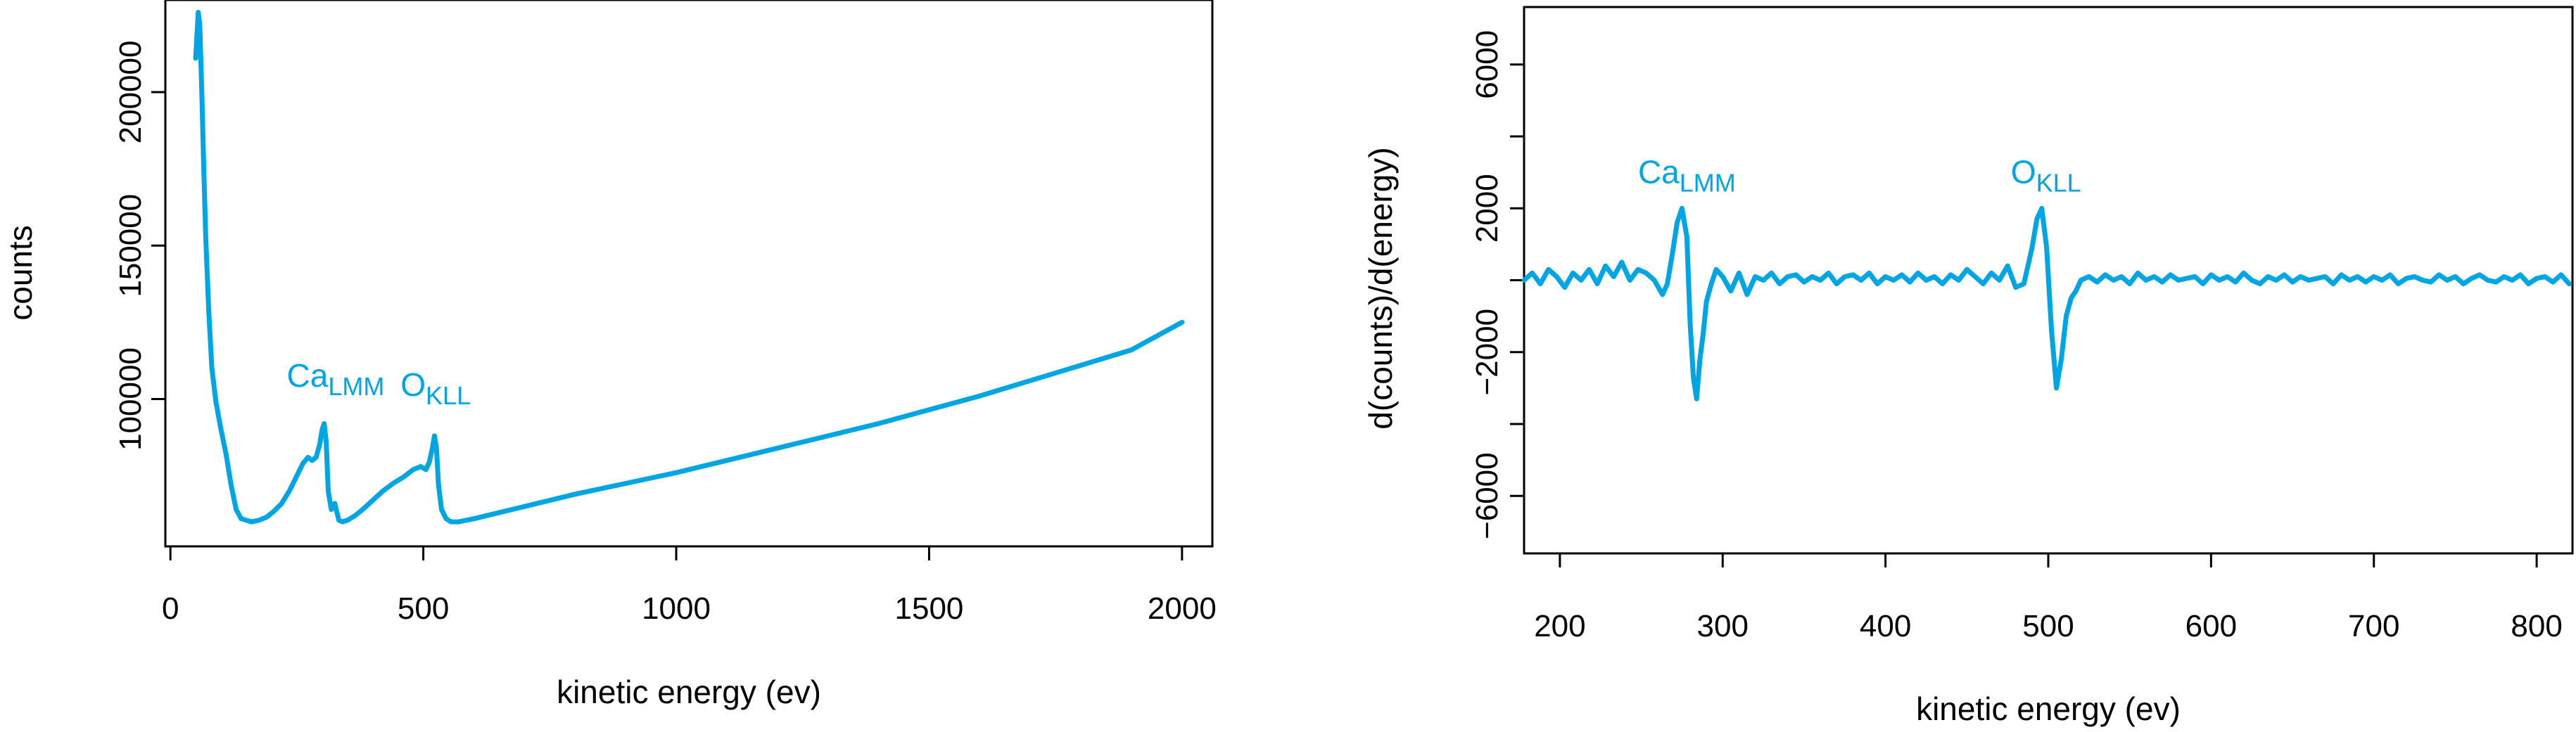 Image resolution: width=2576 pixels, height=732 pixels. Describe the element at coordinates (1859, 175) in the screenshot. I see `annotations-right: CaLMM OKLL` at that location.